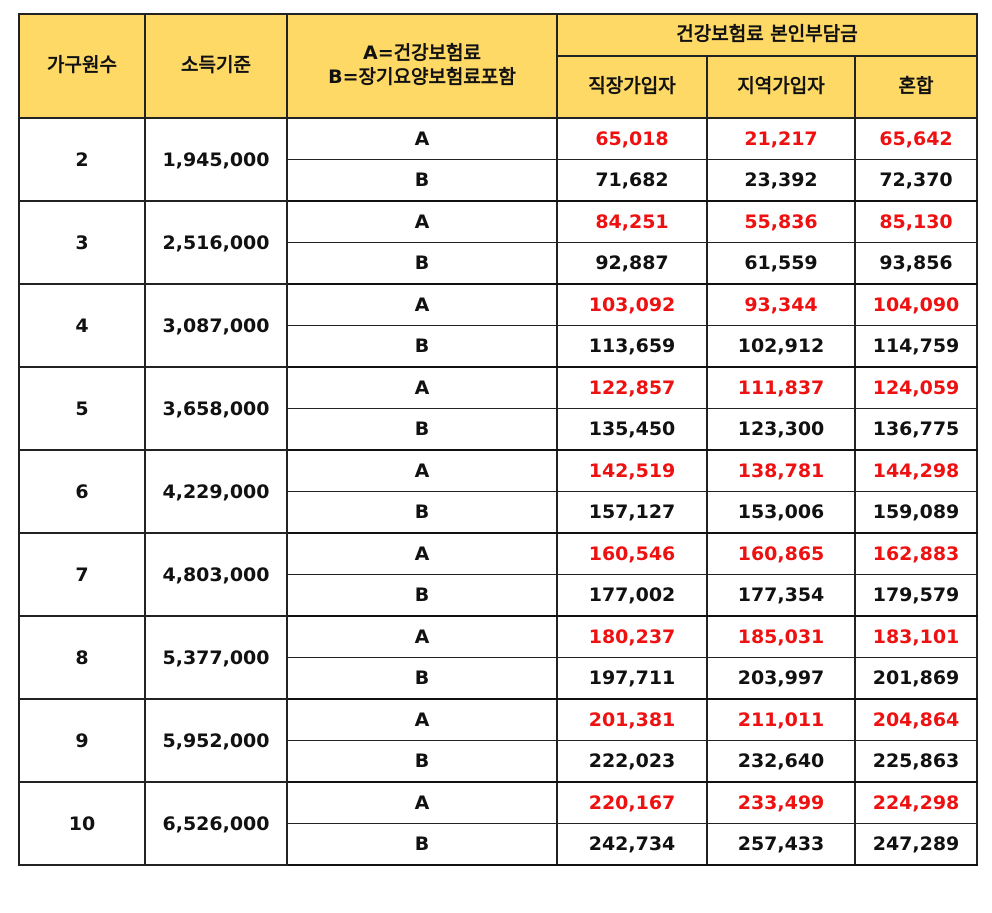 The image size is (992, 913). Describe the element at coordinates (632, 844) in the screenshot. I see `b-employee-value: 242,734` at that location.